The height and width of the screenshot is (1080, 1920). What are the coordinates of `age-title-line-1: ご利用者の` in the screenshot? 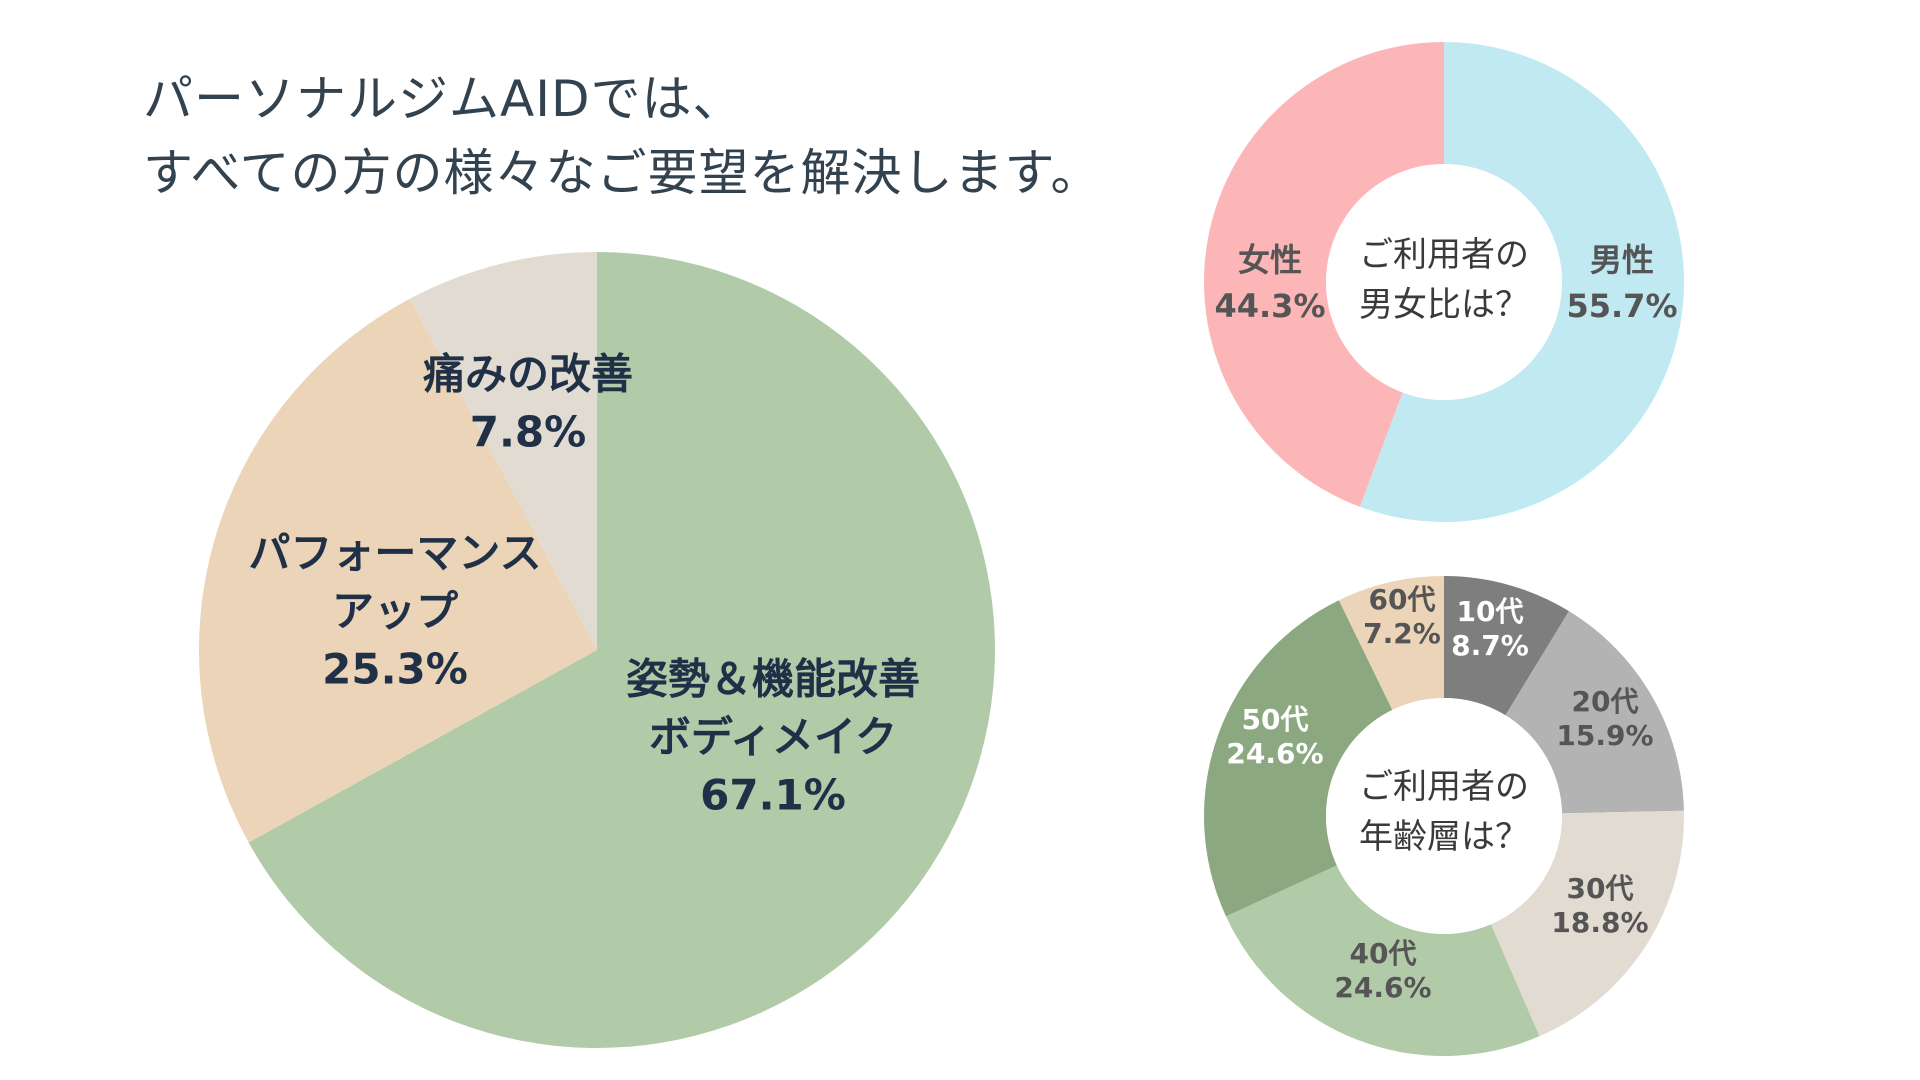 It's located at (1444, 787).